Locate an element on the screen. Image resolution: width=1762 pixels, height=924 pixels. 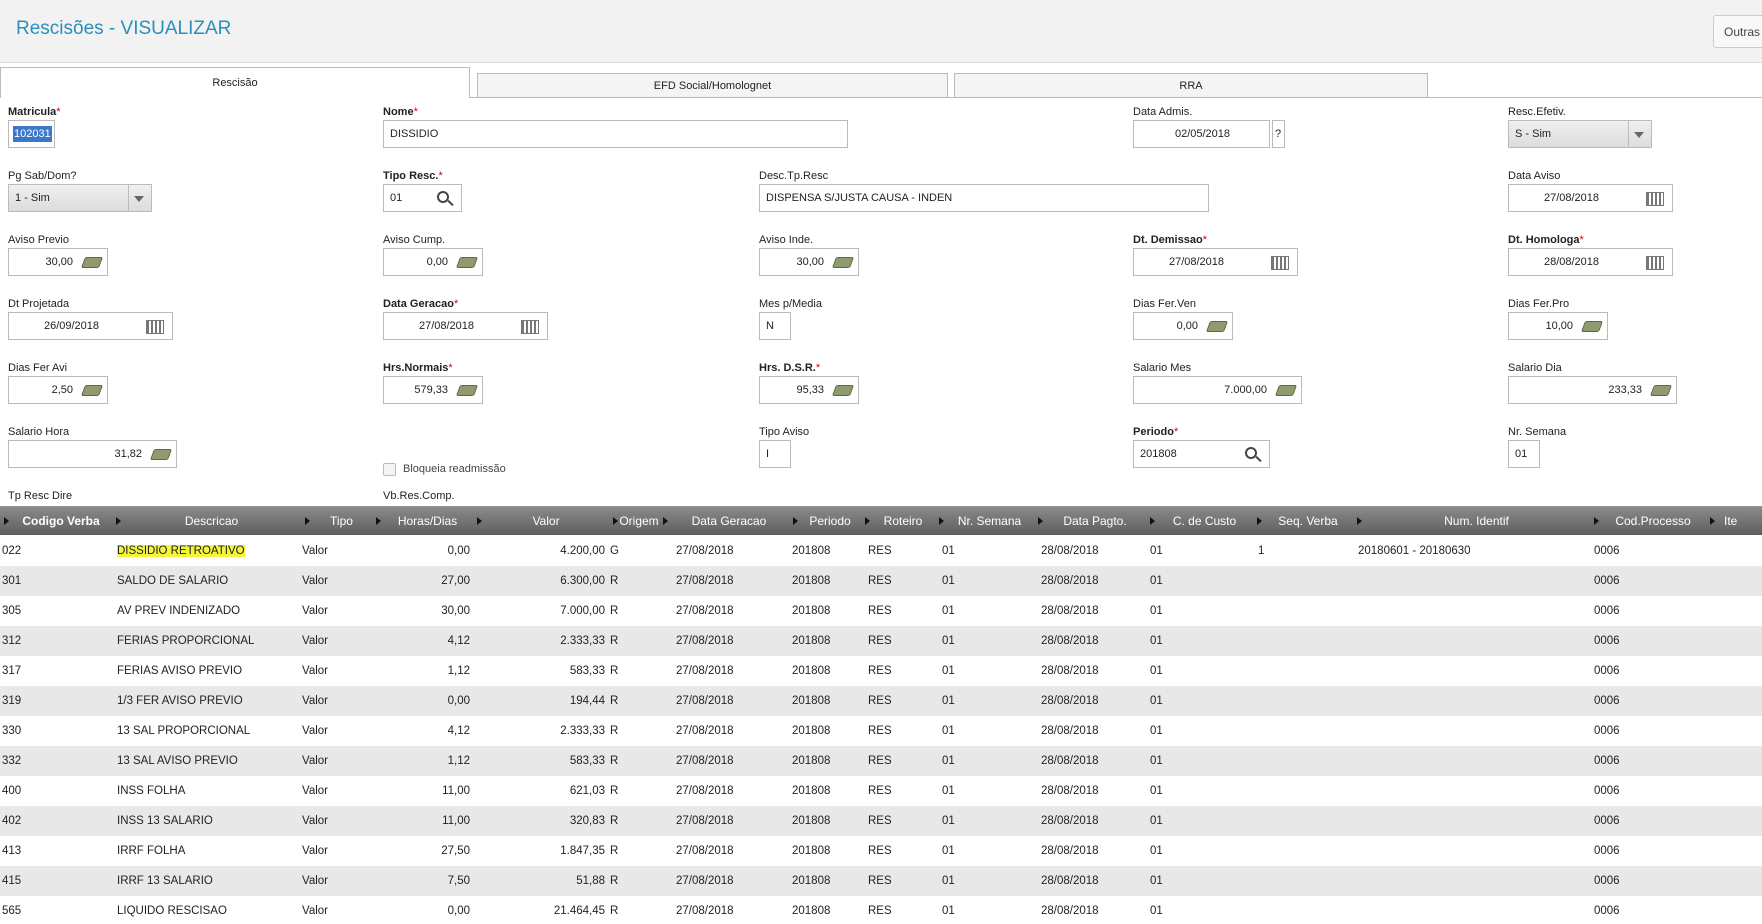
input-field: N is located at coordinates (775, 326).